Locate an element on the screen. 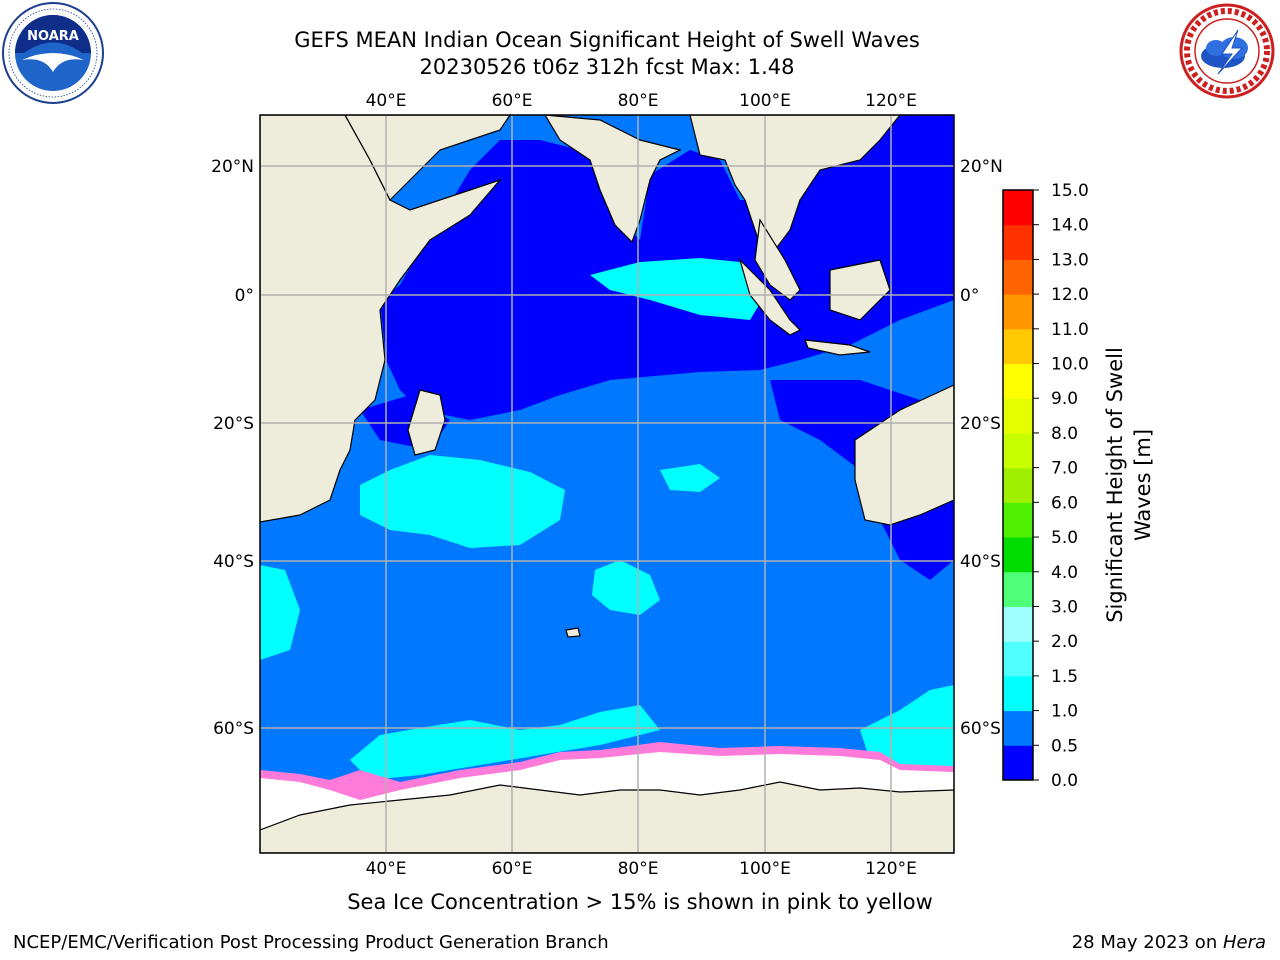 The width and height of the screenshot is (1280, 960). lat-label-right: 40°S is located at coordinates (980, 562).